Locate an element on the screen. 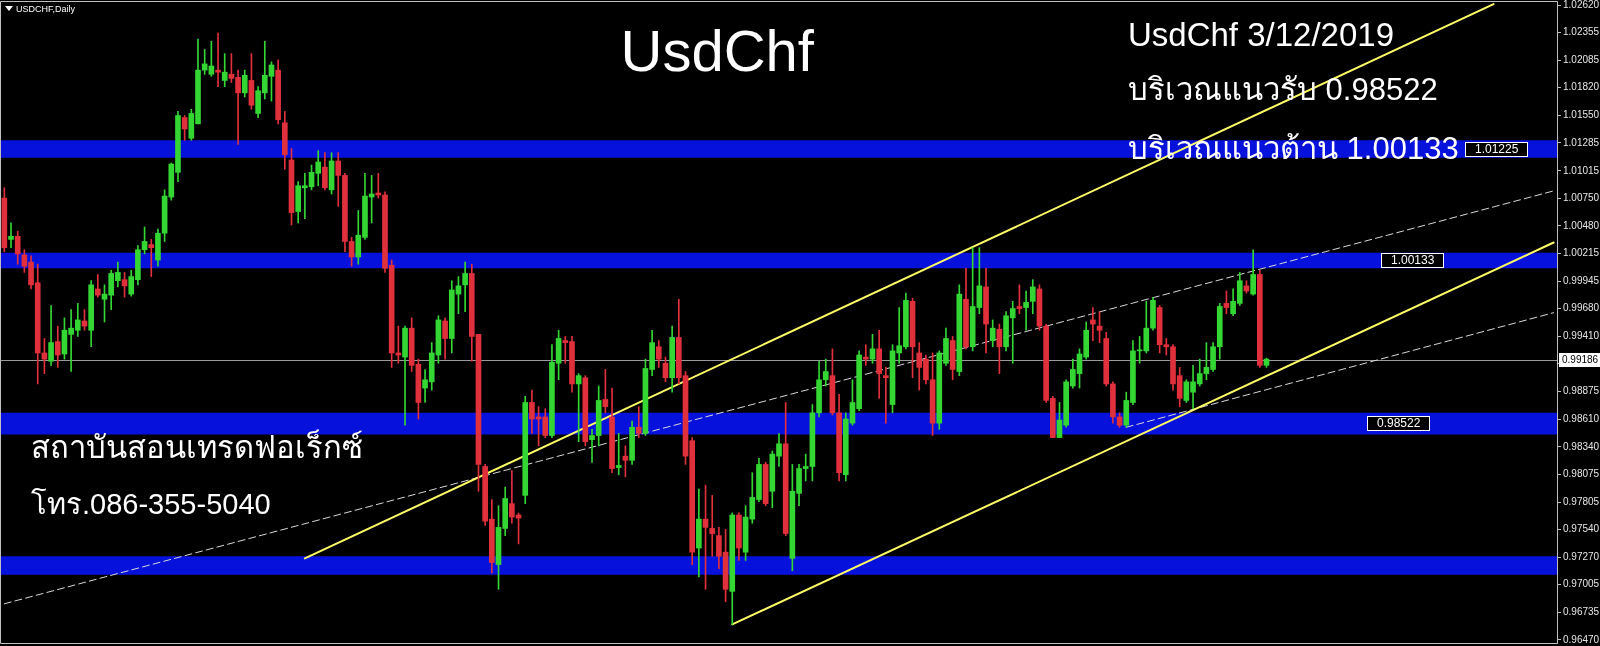 Image resolution: width=1600 pixels, height=646 pixels. annotation: โทร.086-355-5040 is located at coordinates (151, 505).